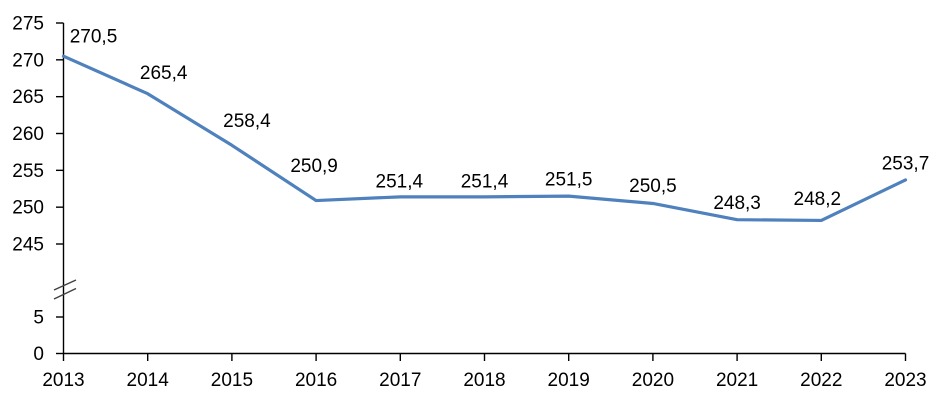 The height and width of the screenshot is (404, 947). What do you see at coordinates (28, 60) in the screenshot?
I see `y-tick-label: 270` at bounding box center [28, 60].